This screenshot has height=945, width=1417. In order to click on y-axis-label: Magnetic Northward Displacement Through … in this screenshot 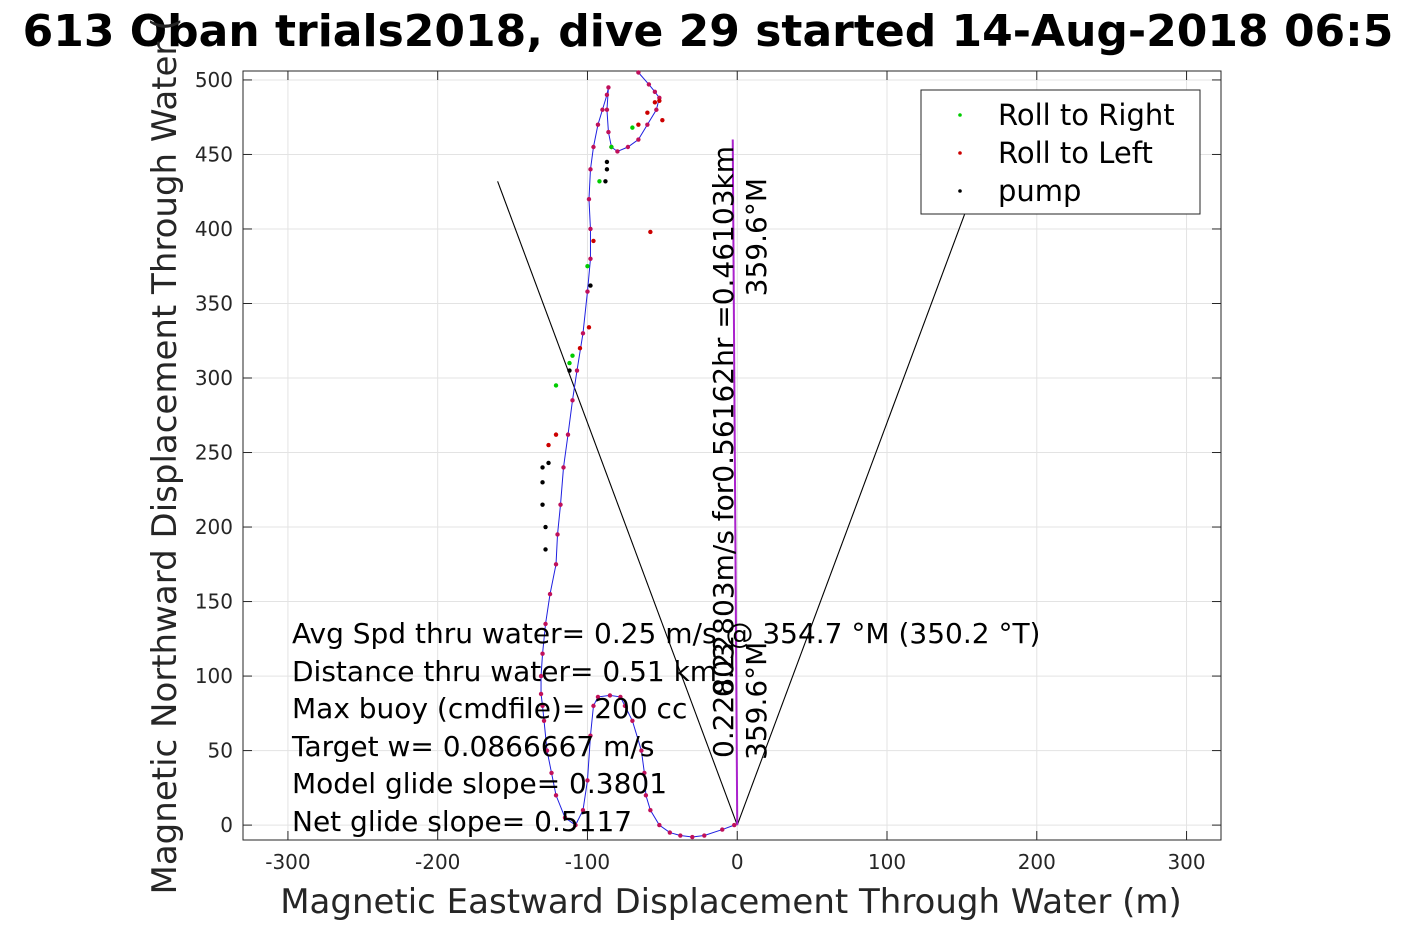, I will do `click(165, 456)`.